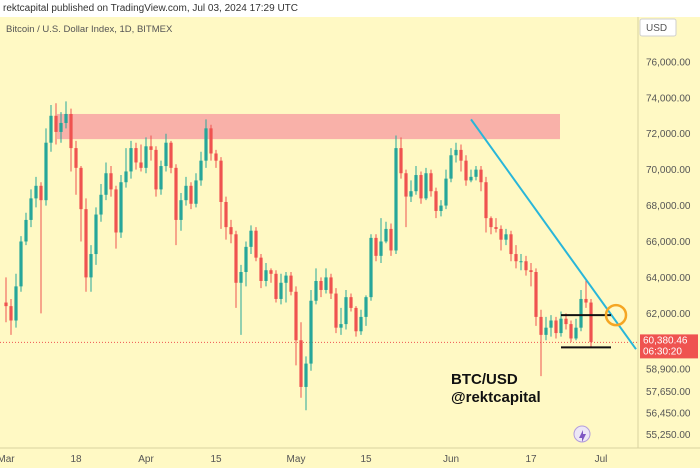 The height and width of the screenshot is (468, 700). What do you see at coordinates (668, 134) in the screenshot?
I see `price-tick-label: 72,000.00` at bounding box center [668, 134].